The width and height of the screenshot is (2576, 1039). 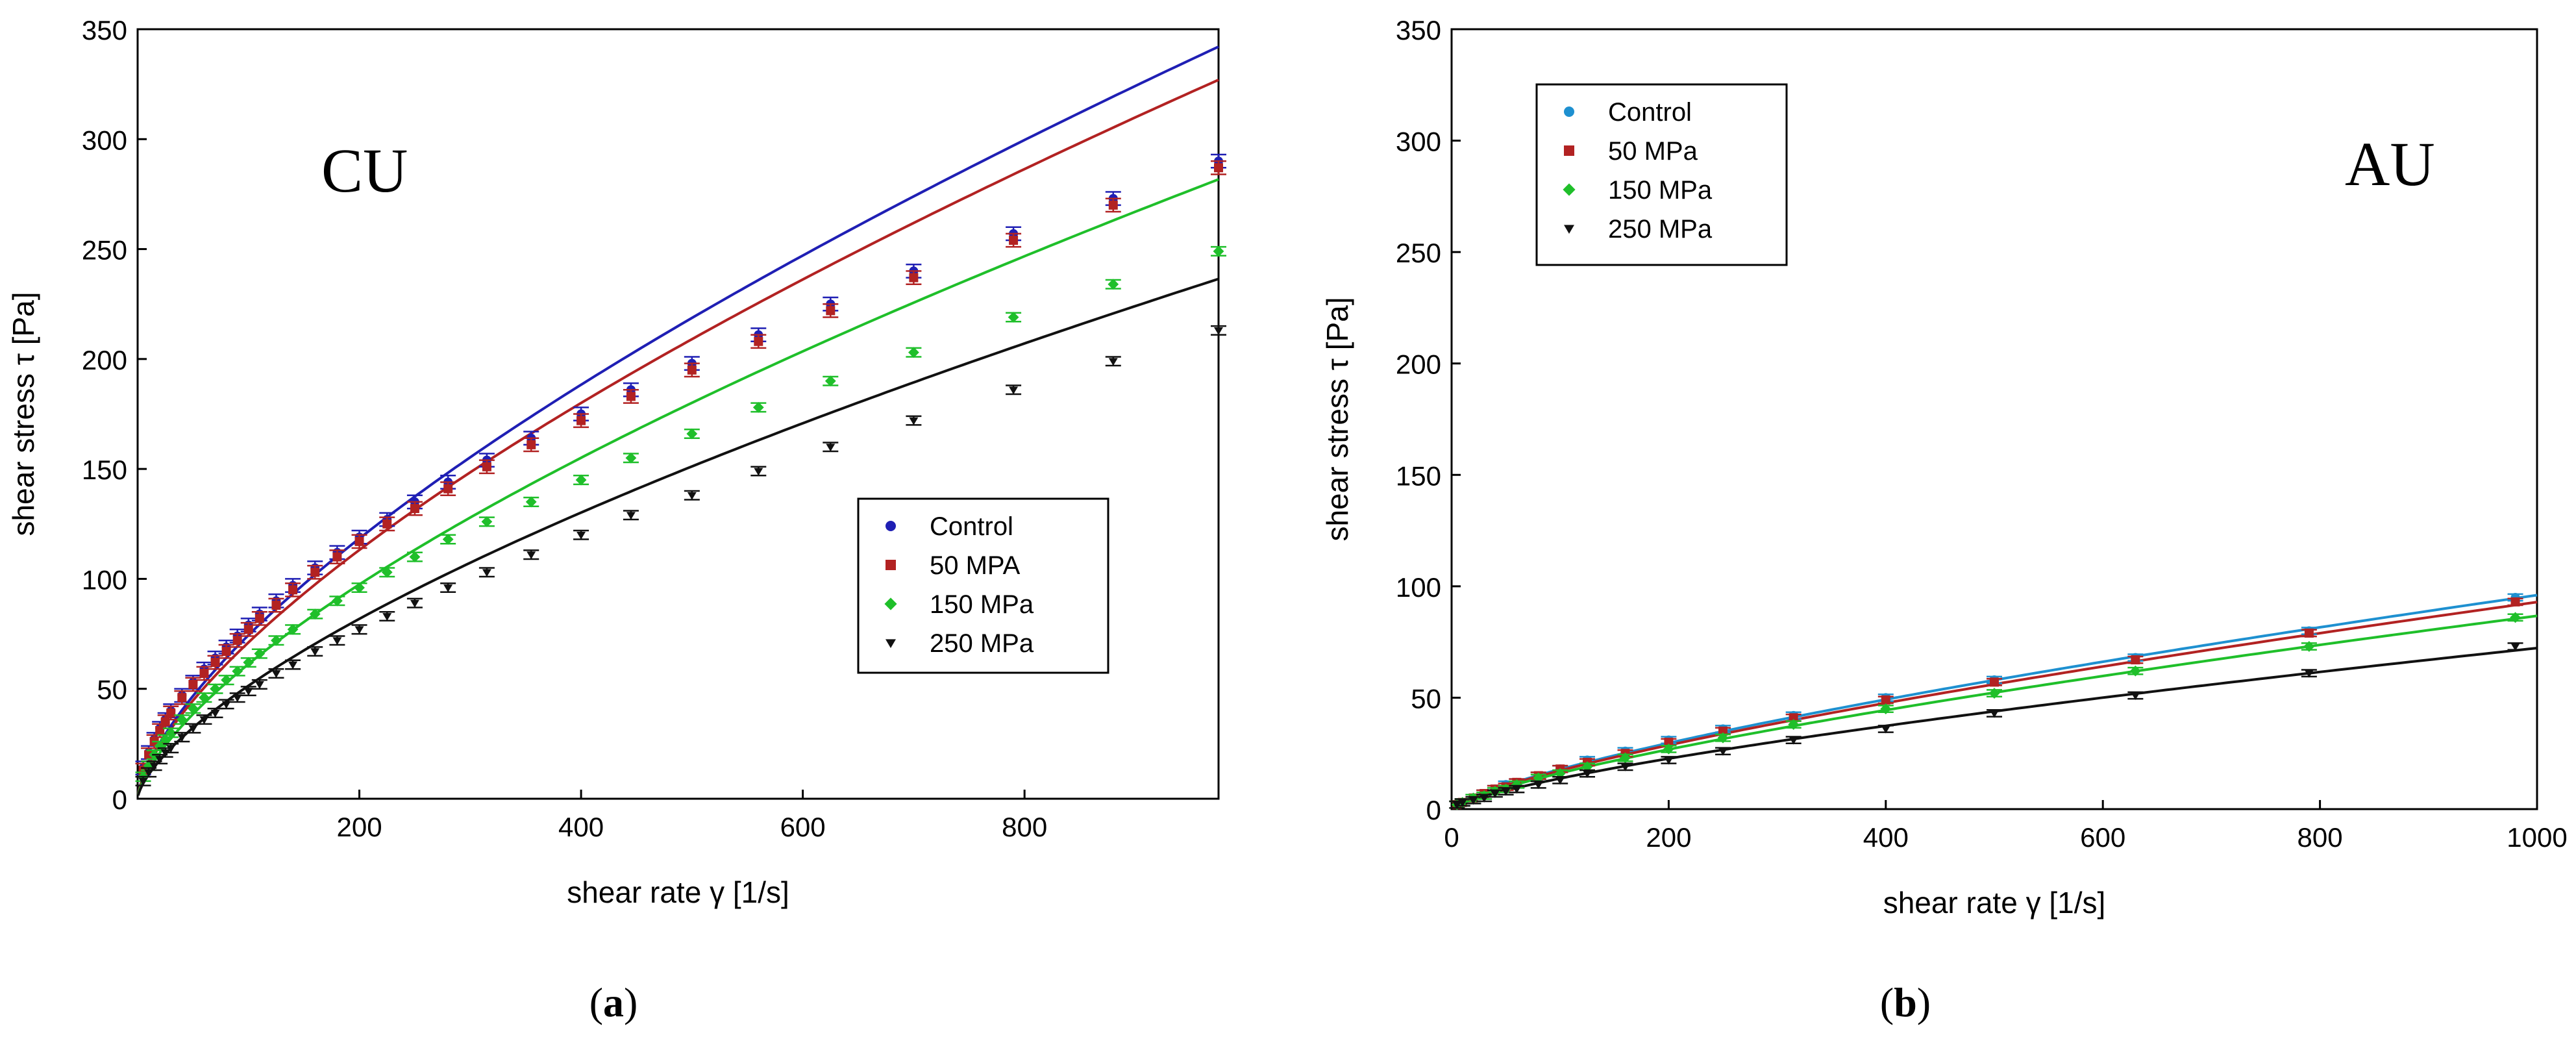 What do you see at coordinates (1924, 1002) in the screenshot?
I see `panel-label-b-close: )` at bounding box center [1924, 1002].